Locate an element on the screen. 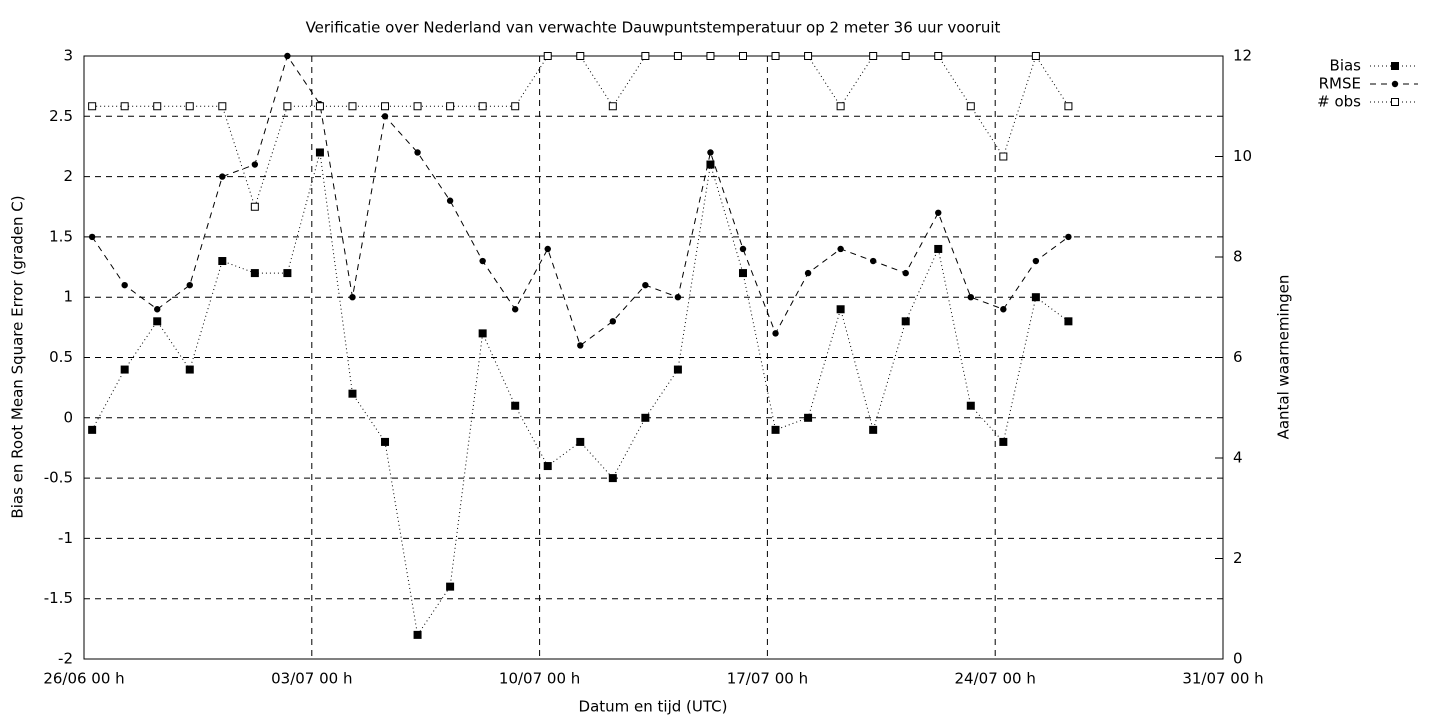 The width and height of the screenshot is (1440, 720). x-tick-label: 03/07 00 h is located at coordinates (311, 679).